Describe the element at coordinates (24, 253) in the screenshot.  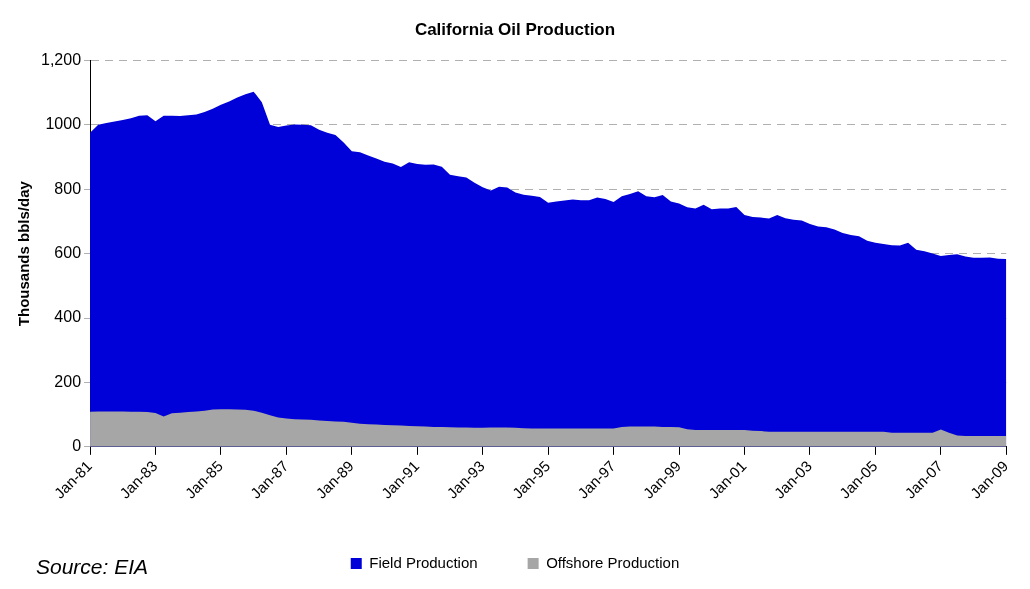
I see `y-axis-title: Thousands bbls/day` at that location.